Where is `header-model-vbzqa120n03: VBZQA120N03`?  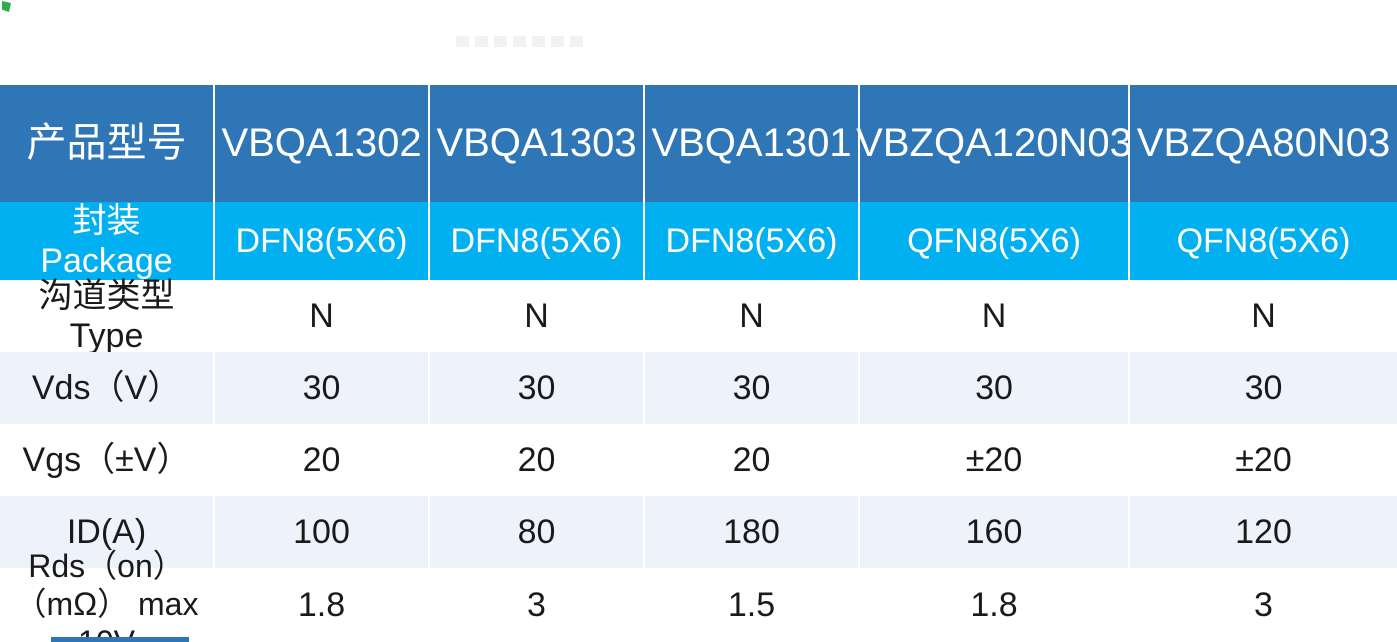
header-model-vbzqa120n03: VBZQA120N03 is located at coordinates (994, 143).